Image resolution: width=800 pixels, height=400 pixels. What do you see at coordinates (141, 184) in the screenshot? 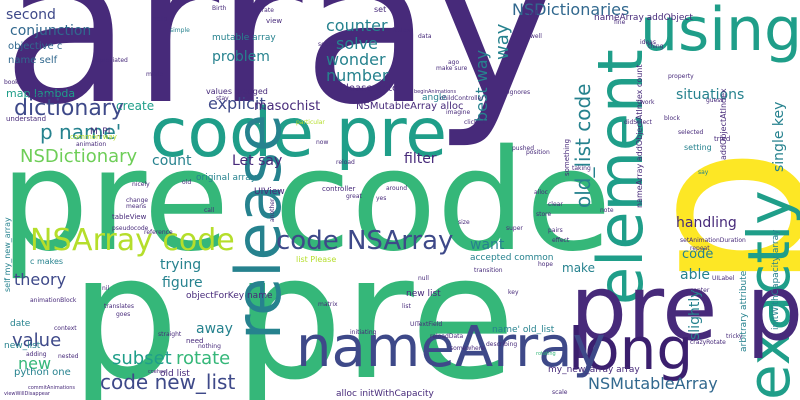
I see `word-nicely: nicely` at bounding box center [141, 184].